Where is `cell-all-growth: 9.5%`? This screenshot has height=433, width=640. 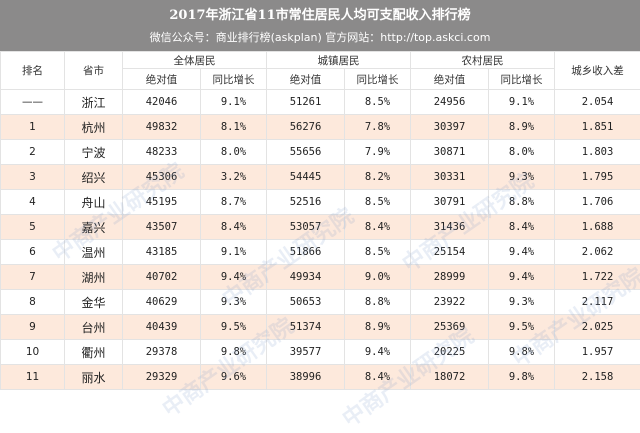
cell-all-growth: 9.5% is located at coordinates (233, 327).